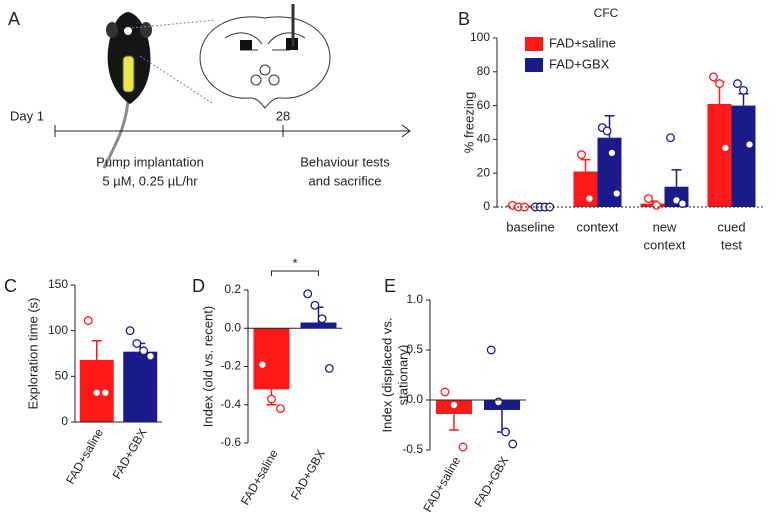  Describe the element at coordinates (464, 19) in the screenshot. I see `panel-letter: B` at that location.